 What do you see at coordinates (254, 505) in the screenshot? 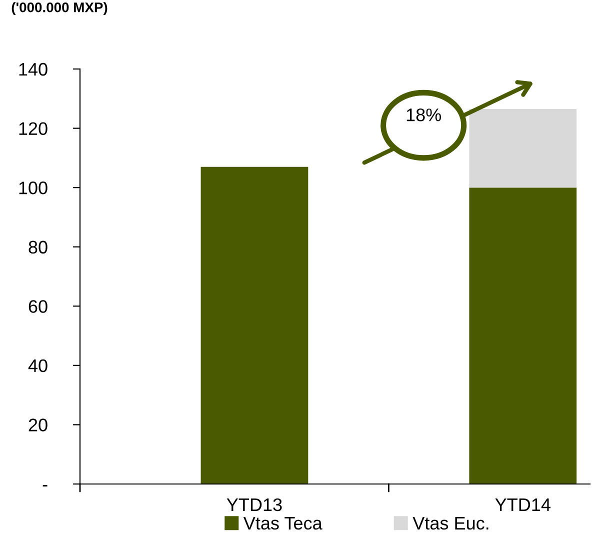
I see `x-tick-label: YTD13` at bounding box center [254, 505].